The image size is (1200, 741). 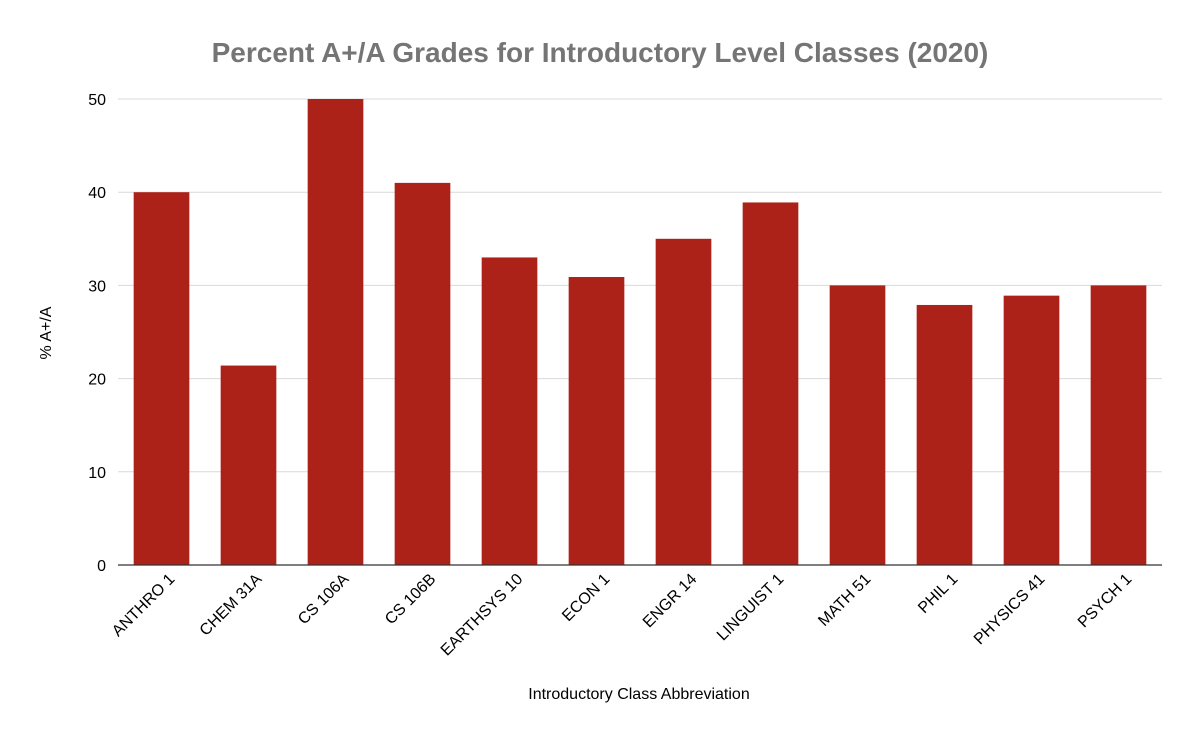 What do you see at coordinates (638, 694) in the screenshot?
I see `x-axis-label: Introductory Class Abbreviation` at bounding box center [638, 694].